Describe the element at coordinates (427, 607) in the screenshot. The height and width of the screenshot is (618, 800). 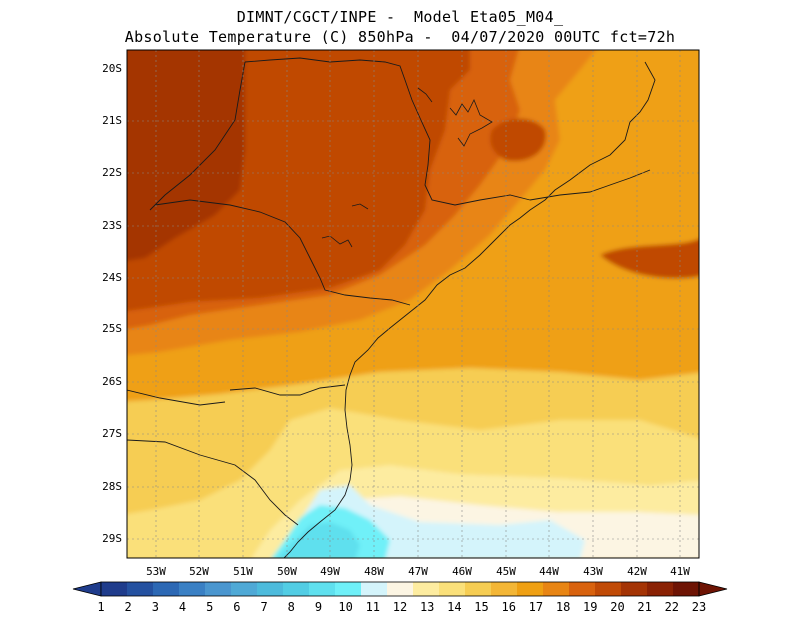
I see `colorbar-label: 13` at that location.